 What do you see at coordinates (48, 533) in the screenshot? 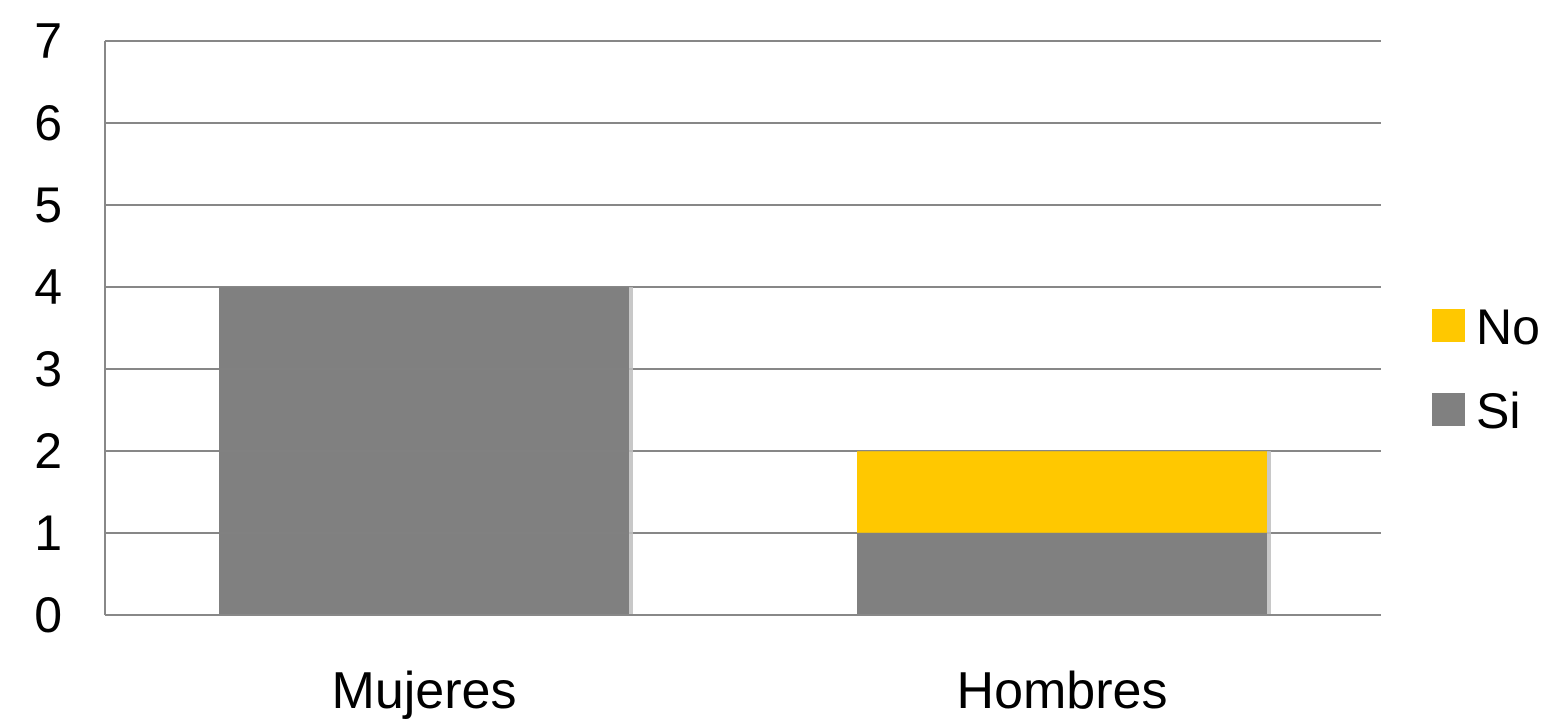
I see `y-tick-label: 1` at bounding box center [48, 533].